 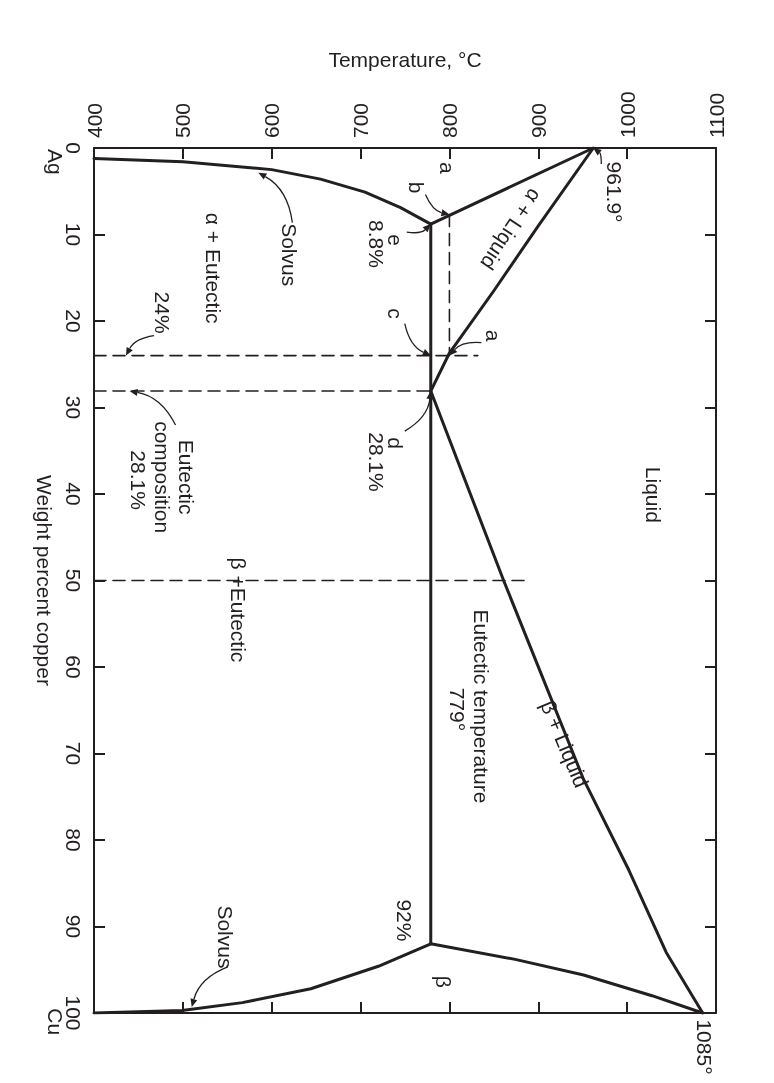 I want to click on y-tick-label: 20, so click(x=73, y=321).